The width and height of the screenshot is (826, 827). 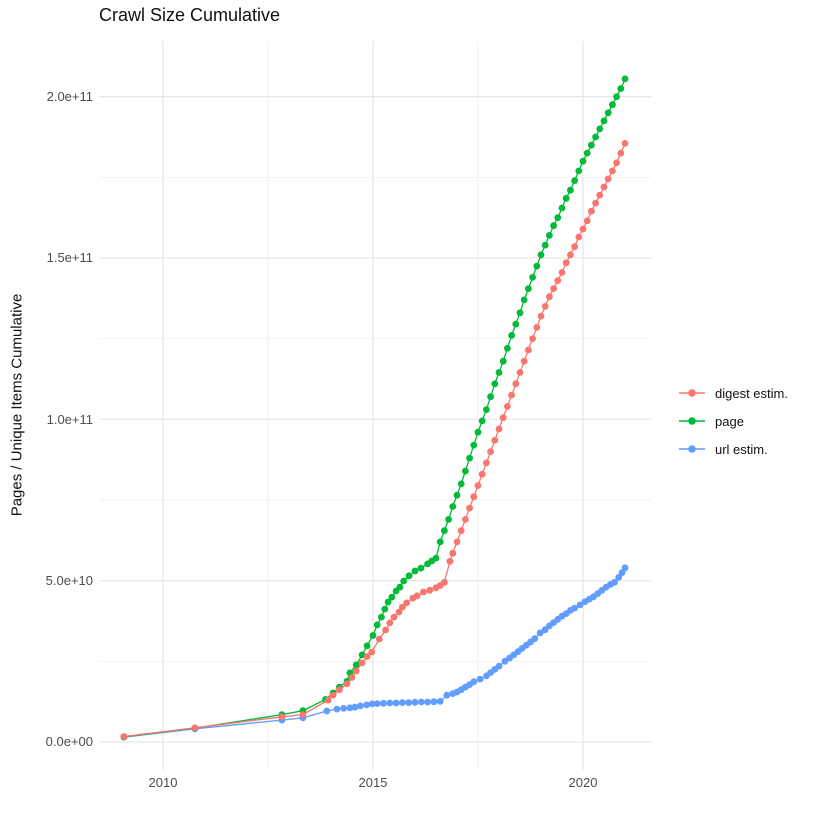 What do you see at coordinates (69, 419) in the screenshot?
I see `y-tick-label: 1.0e+11` at bounding box center [69, 419].